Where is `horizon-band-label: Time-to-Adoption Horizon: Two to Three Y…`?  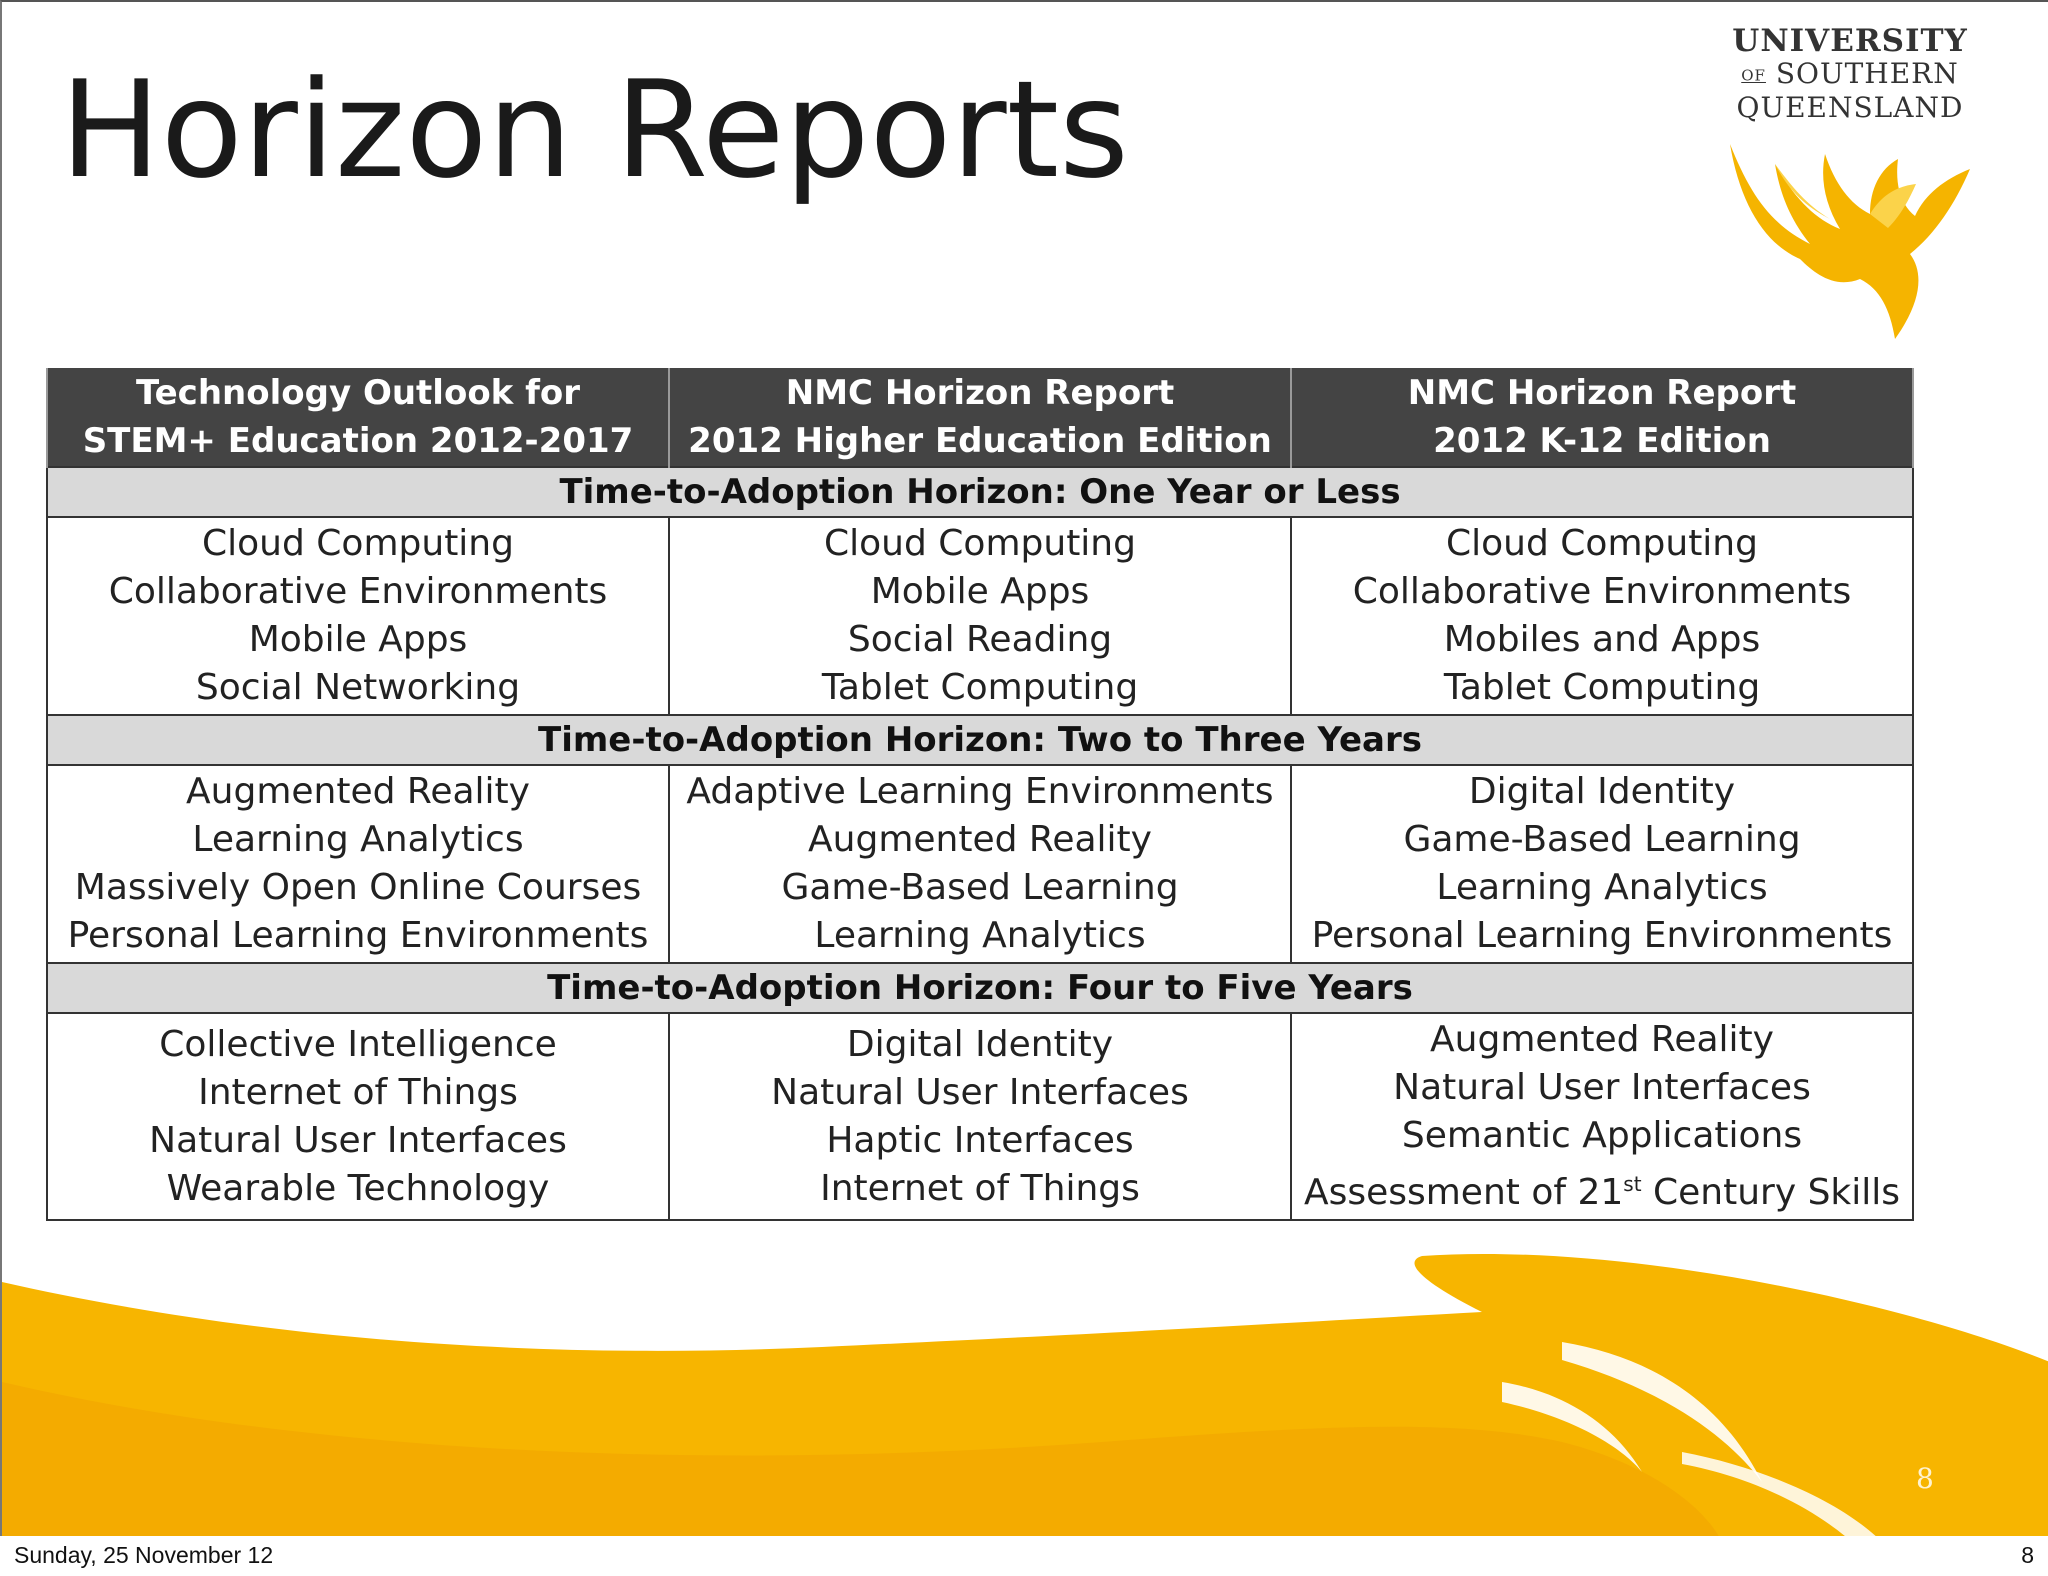
horizon-band-label: Time-to-Adoption Horizon: Two to Three Y… is located at coordinates (980, 740).